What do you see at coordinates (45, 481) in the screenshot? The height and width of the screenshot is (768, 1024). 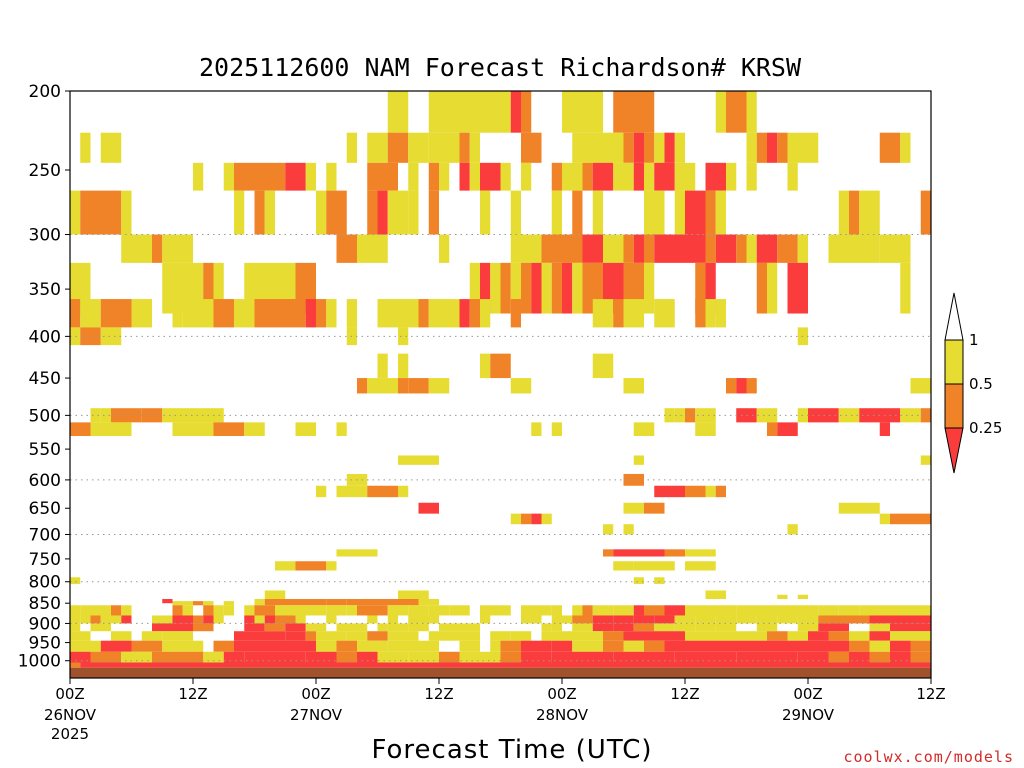 I see `y-tick-label: 600` at bounding box center [45, 481].